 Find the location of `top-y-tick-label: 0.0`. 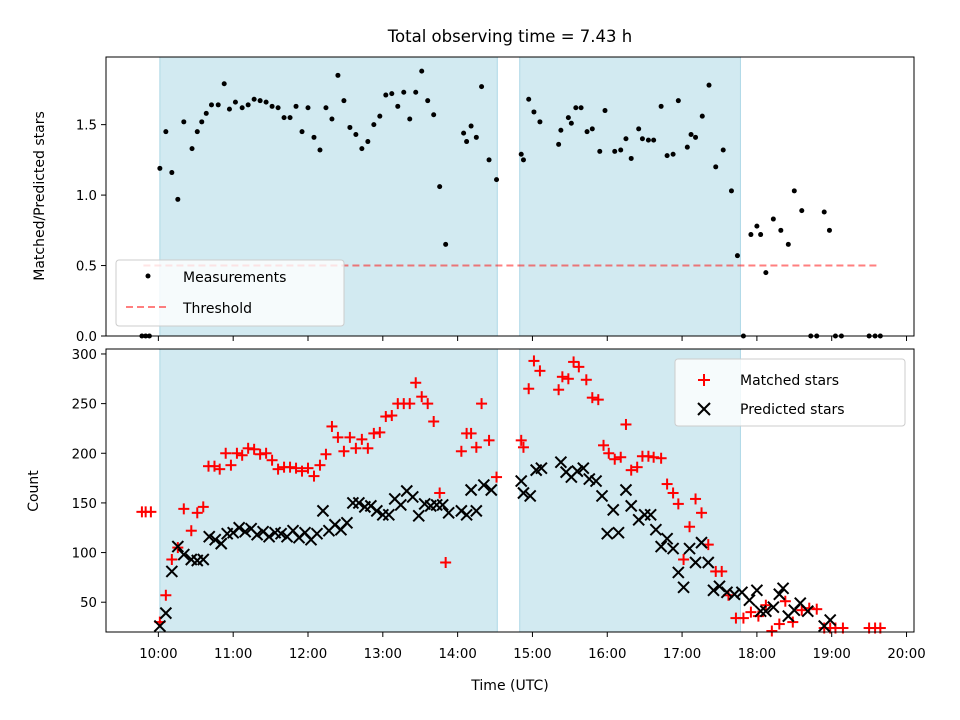

top-y-tick-label: 0.0 is located at coordinates (86, 337).